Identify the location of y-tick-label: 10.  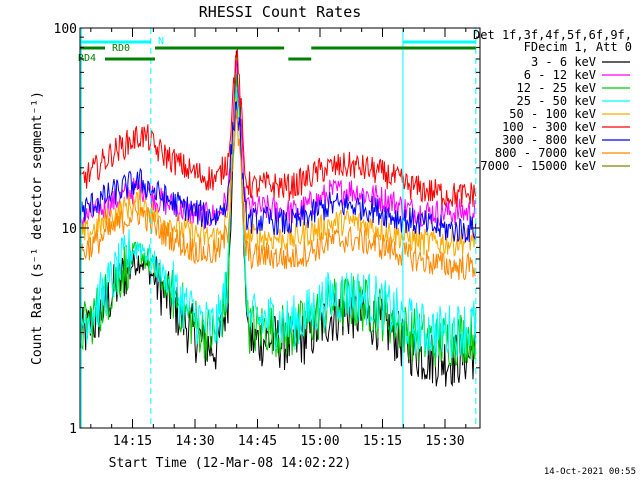
(69, 229).